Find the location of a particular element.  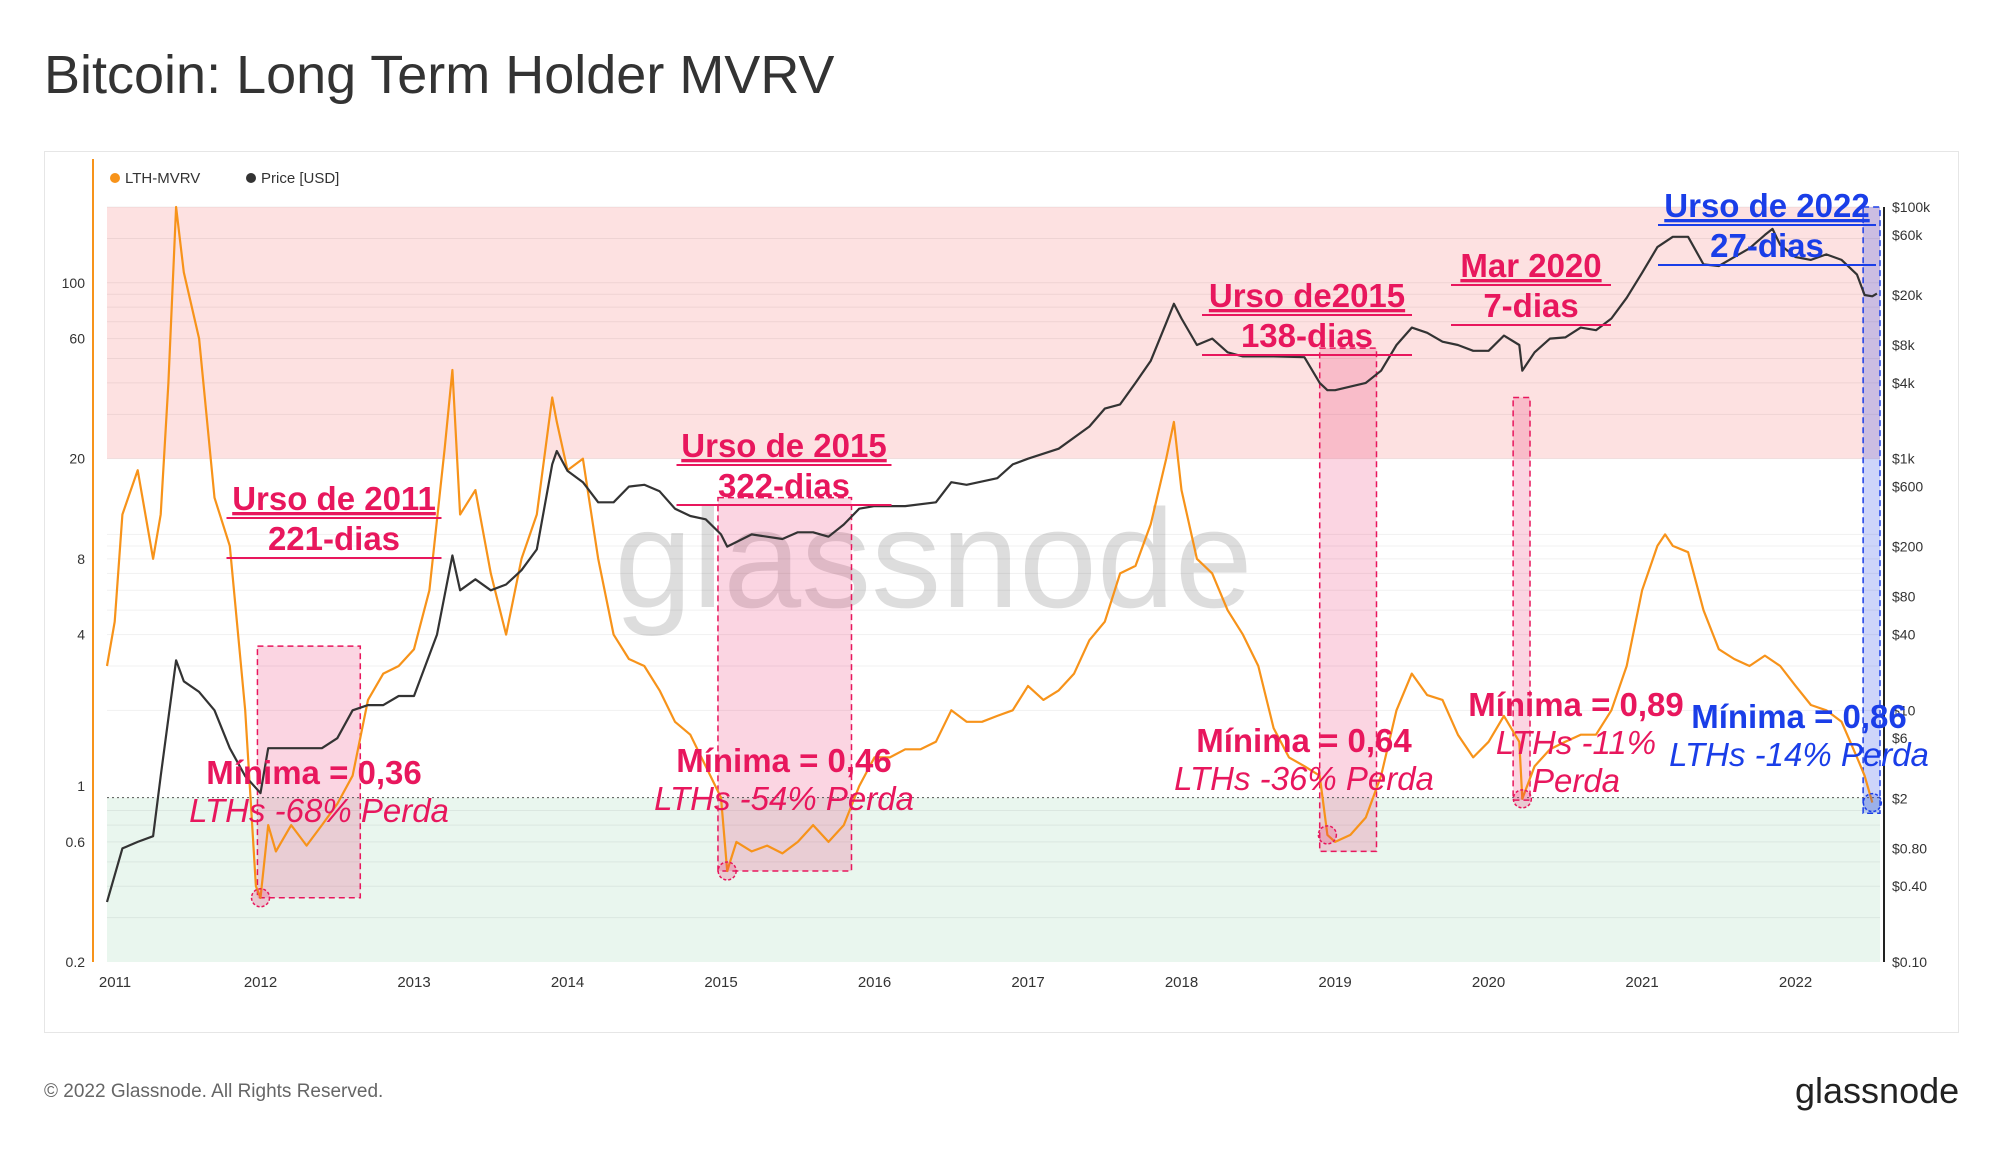

right-tick-label: $40 is located at coordinates (1904, 635).